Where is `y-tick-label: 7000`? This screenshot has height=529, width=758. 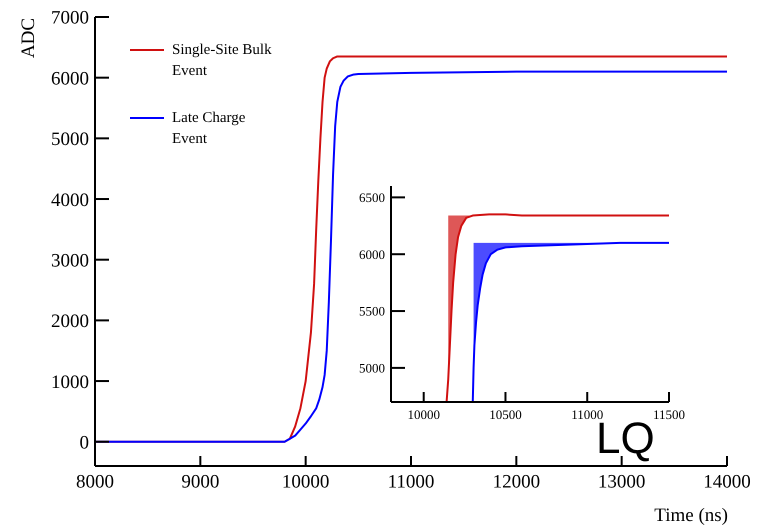
y-tick-label: 7000 is located at coordinates (70, 18).